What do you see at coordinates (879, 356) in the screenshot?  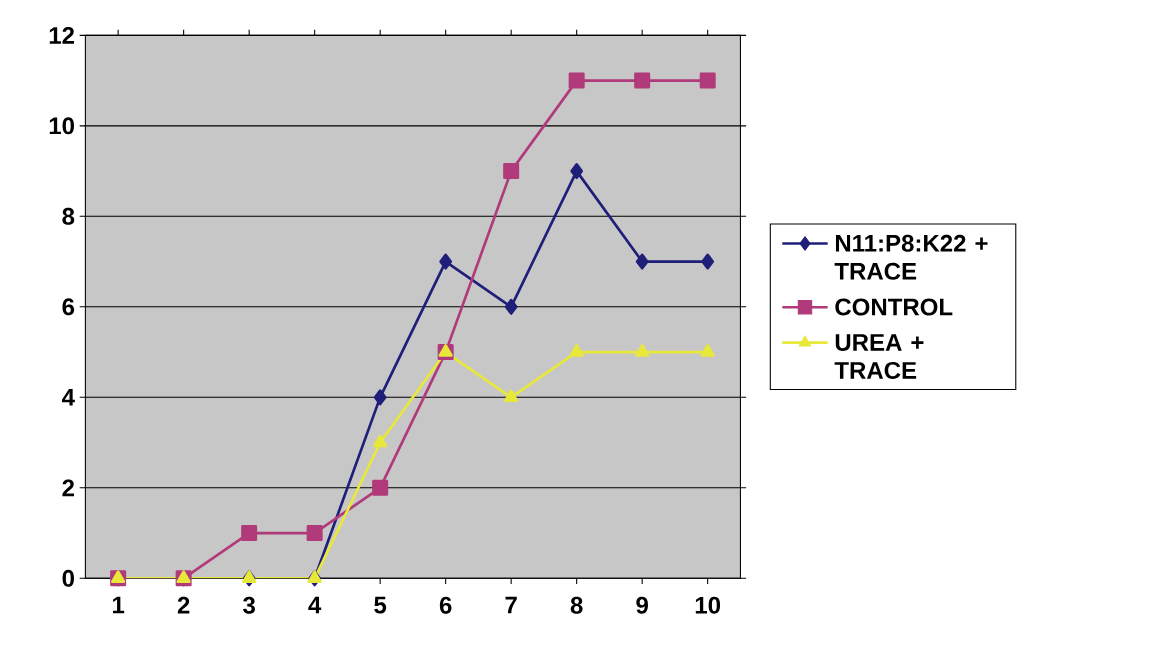 I see `legend-label: UREA + TRACE` at bounding box center [879, 356].